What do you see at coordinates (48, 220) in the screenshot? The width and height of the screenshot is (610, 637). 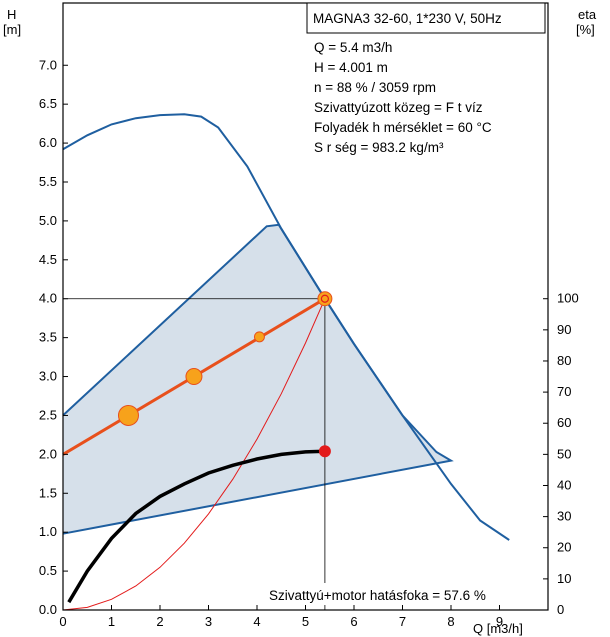 I see `y-tick-label: 5.0` at bounding box center [48, 220].